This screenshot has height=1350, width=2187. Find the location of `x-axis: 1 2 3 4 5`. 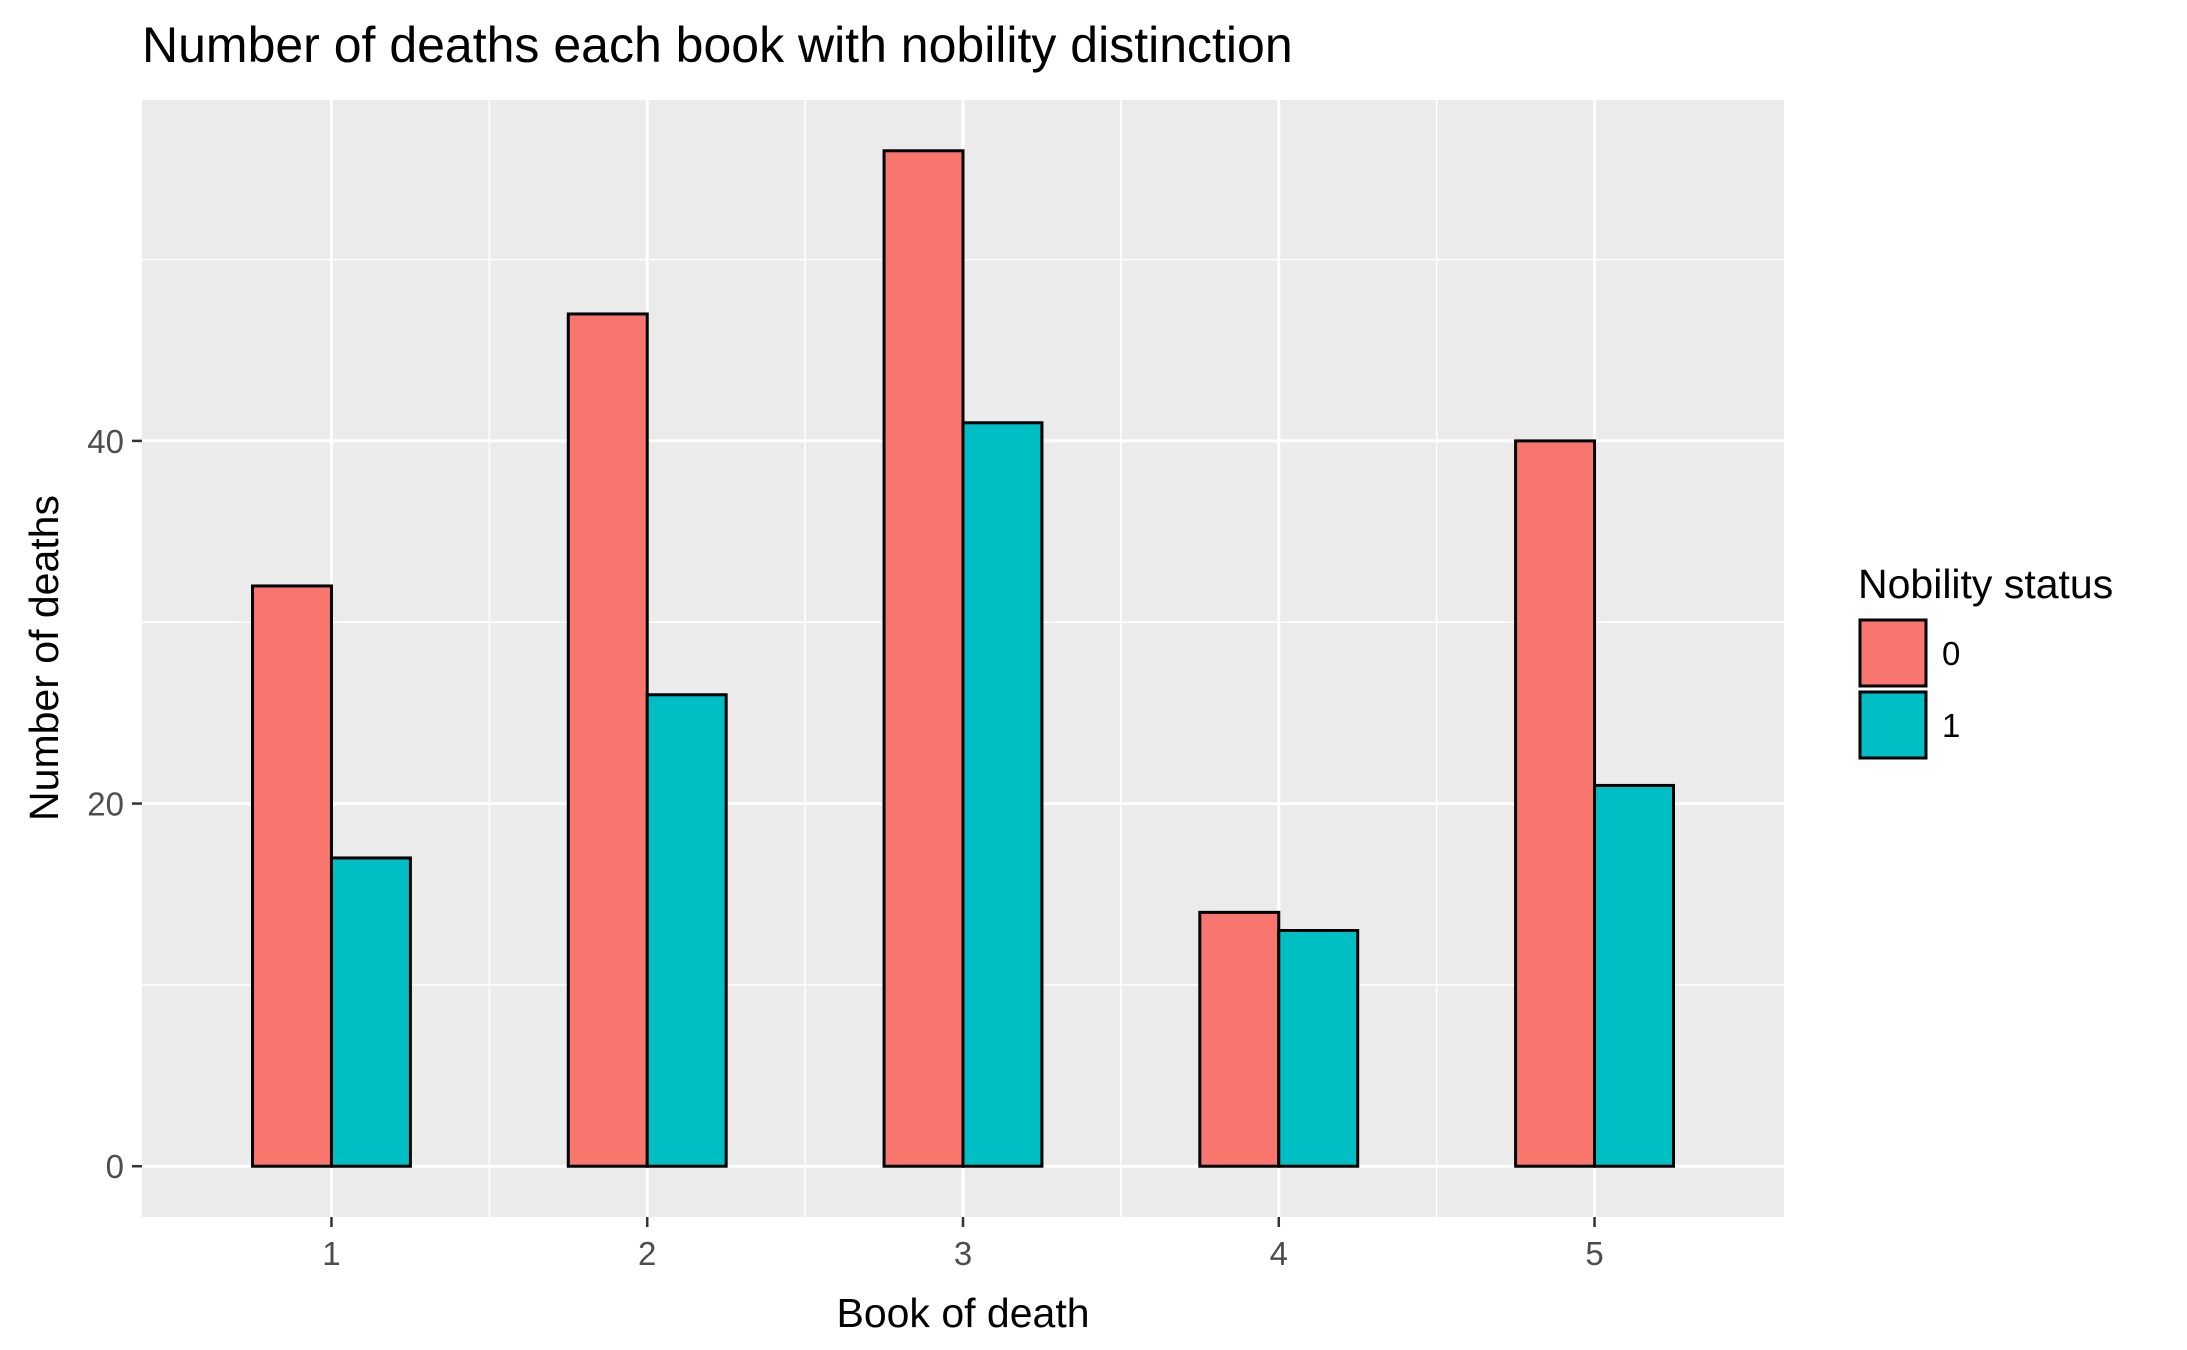

x-axis: 1 2 3 4 5 is located at coordinates (963, 1244).